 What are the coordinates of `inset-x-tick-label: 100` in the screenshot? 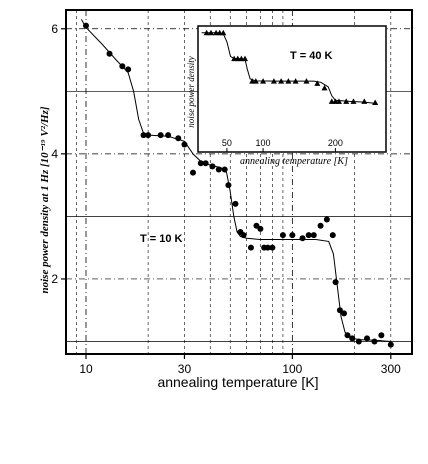 It's located at (263, 143).